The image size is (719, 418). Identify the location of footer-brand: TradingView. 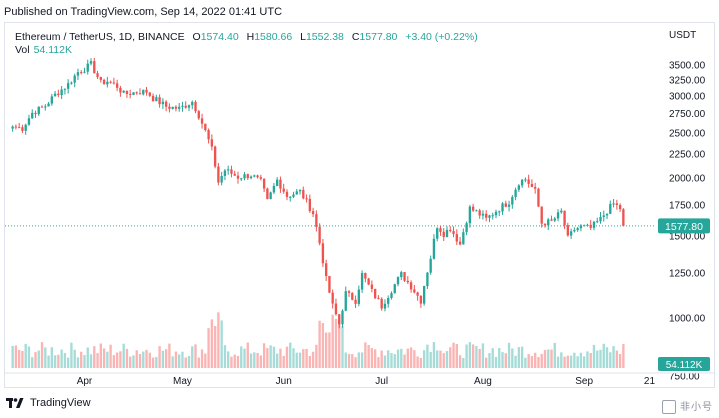
(48, 403).